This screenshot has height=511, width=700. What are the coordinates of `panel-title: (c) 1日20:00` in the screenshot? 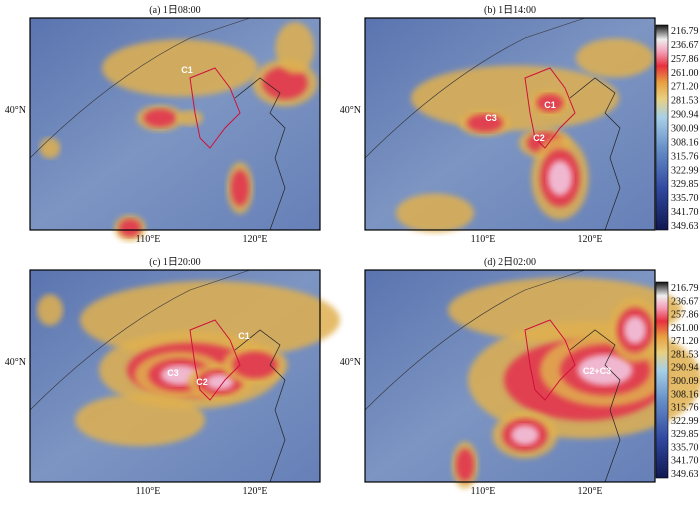 It's located at (174, 262).